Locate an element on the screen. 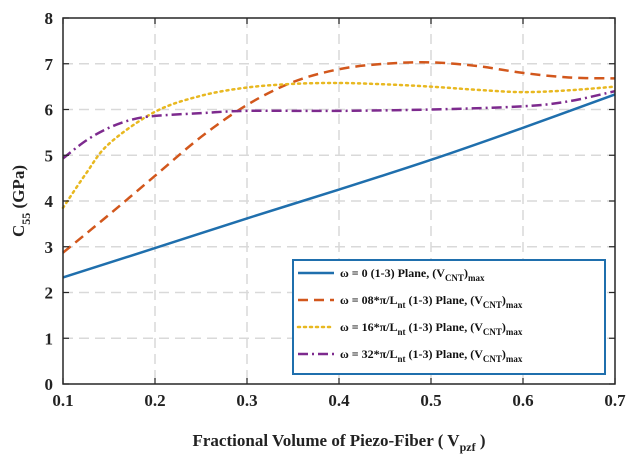 The height and width of the screenshot is (457, 630). x-tick-label: 0.7 is located at coordinates (615, 400).